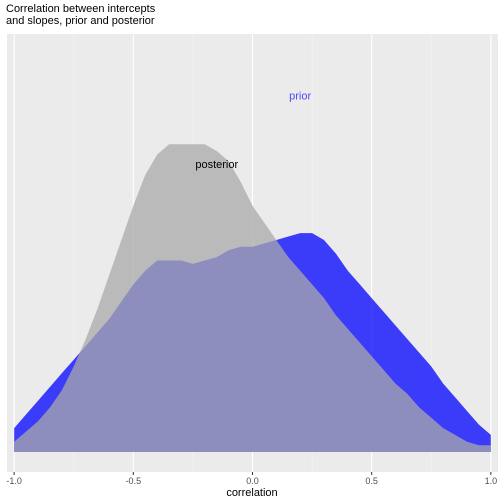 This screenshot has height=504, width=504. Describe the element at coordinates (253, 131) in the screenshot. I see `annotations: prior posterior` at that location.